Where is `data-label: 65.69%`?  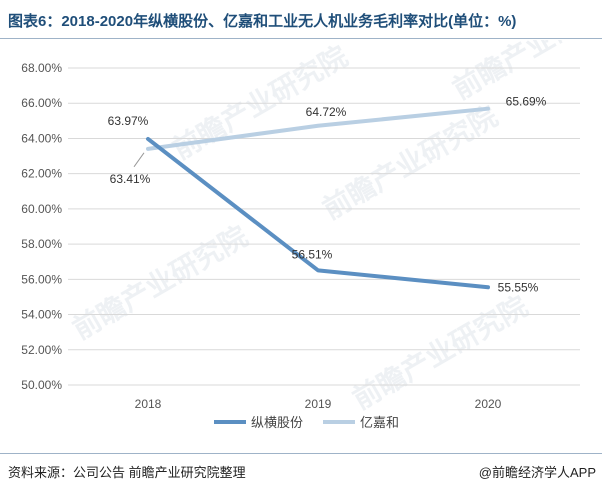 data-label: 65.69% is located at coordinates (526, 102).